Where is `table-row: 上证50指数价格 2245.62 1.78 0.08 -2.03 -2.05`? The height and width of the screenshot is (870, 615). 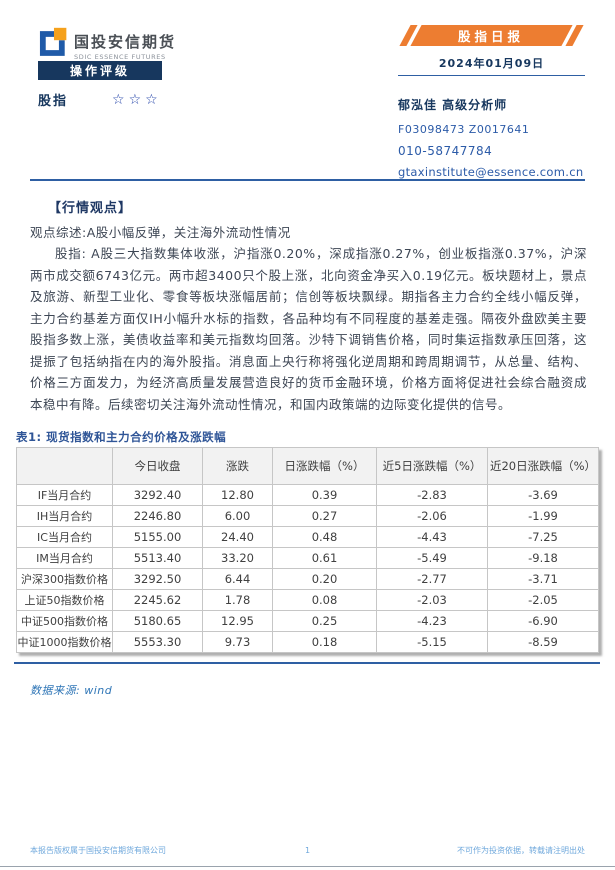 table-row: 上证50指数价格 2245.62 1.78 0.08 -2.03 -2.05 is located at coordinates (307, 600).